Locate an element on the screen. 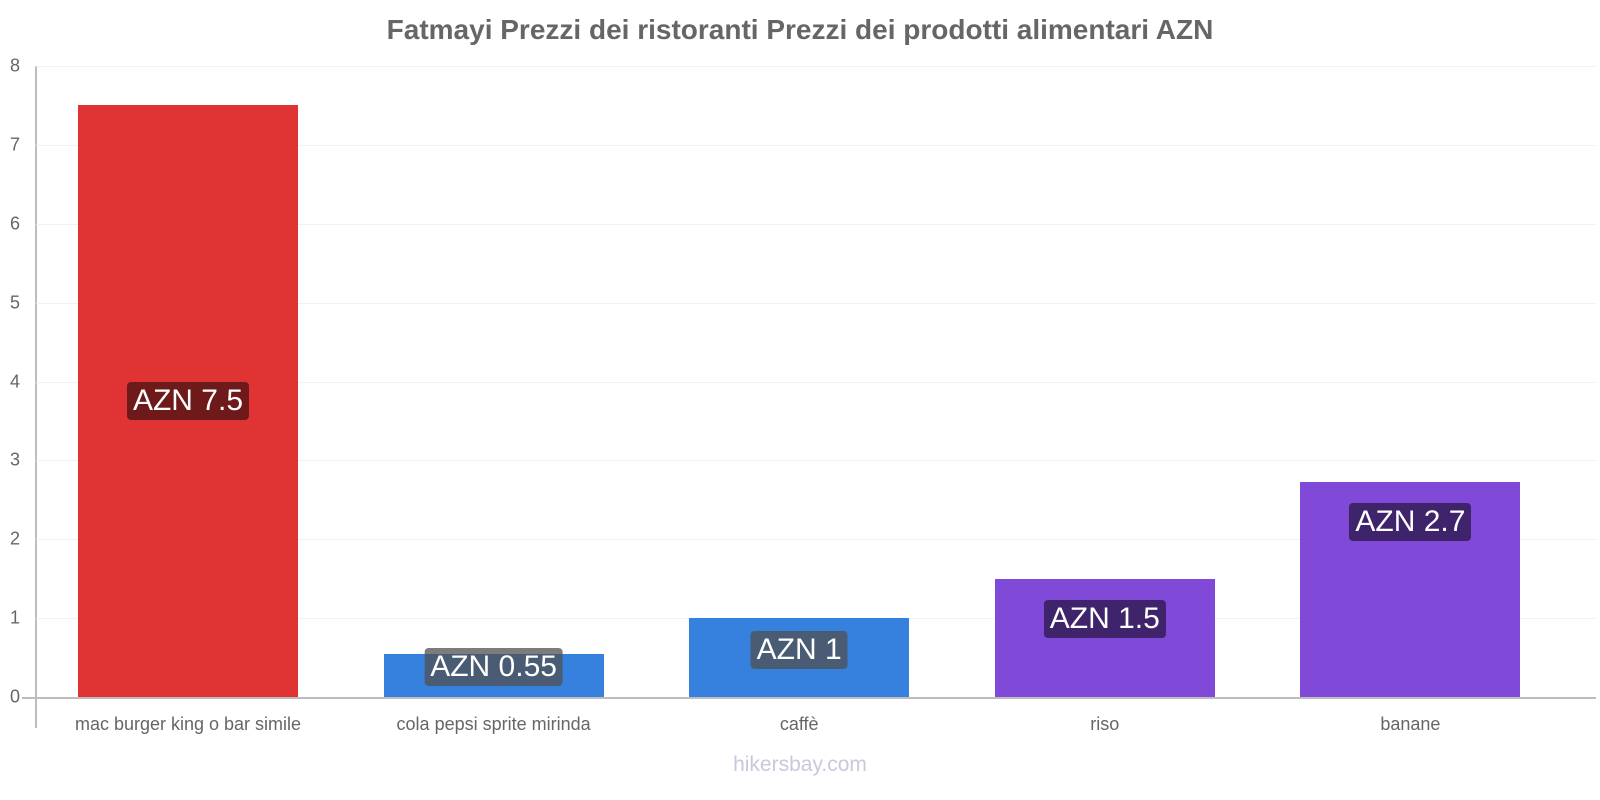  y-tick-label: 2 is located at coordinates (14, 538).